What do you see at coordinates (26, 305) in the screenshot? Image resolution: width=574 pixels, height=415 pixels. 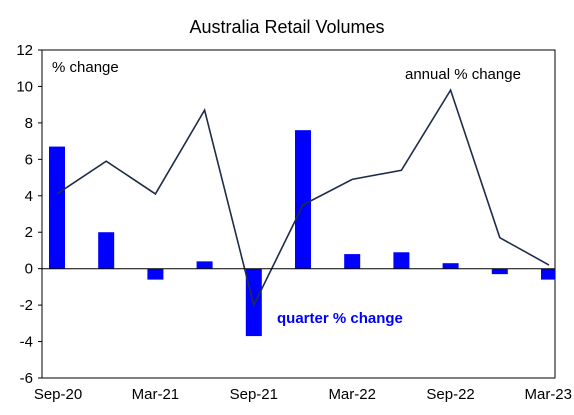 I see `y-tick-label: -2` at bounding box center [26, 305].